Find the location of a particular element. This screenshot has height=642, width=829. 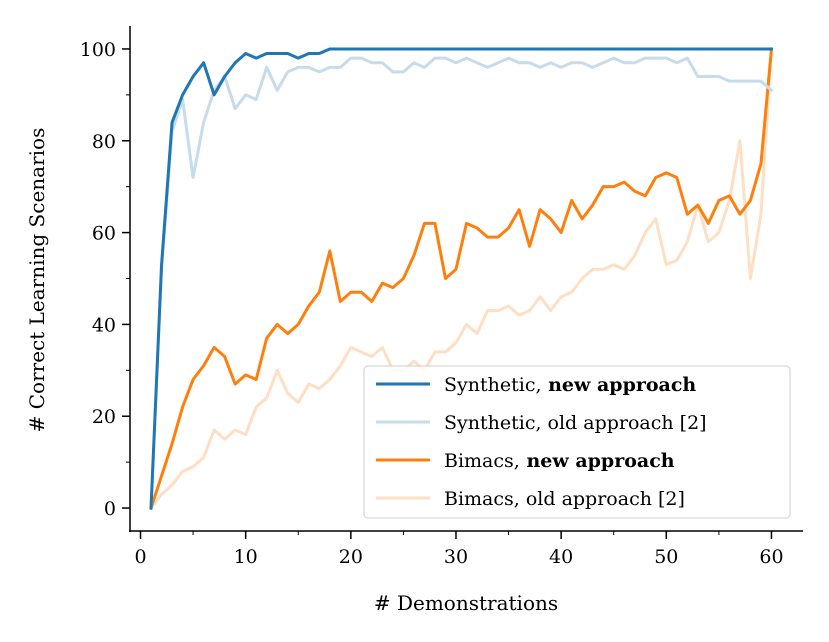

y-tick-label: 40 is located at coordinates (104, 325).